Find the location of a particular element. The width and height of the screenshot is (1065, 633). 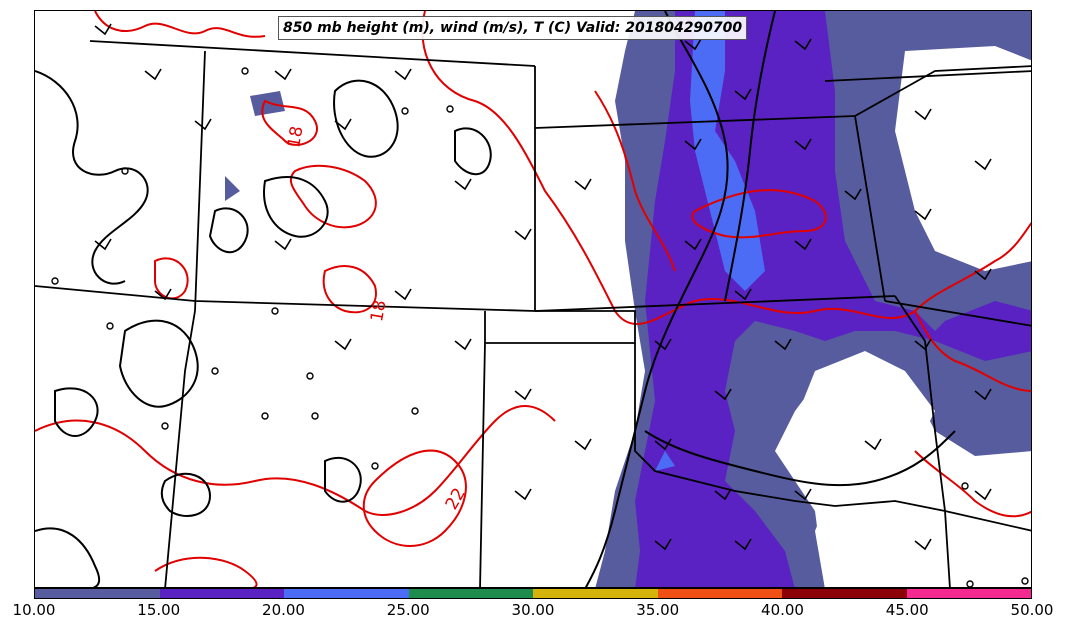

colorbar-tick-label: 20.00 is located at coordinates (283, 610).